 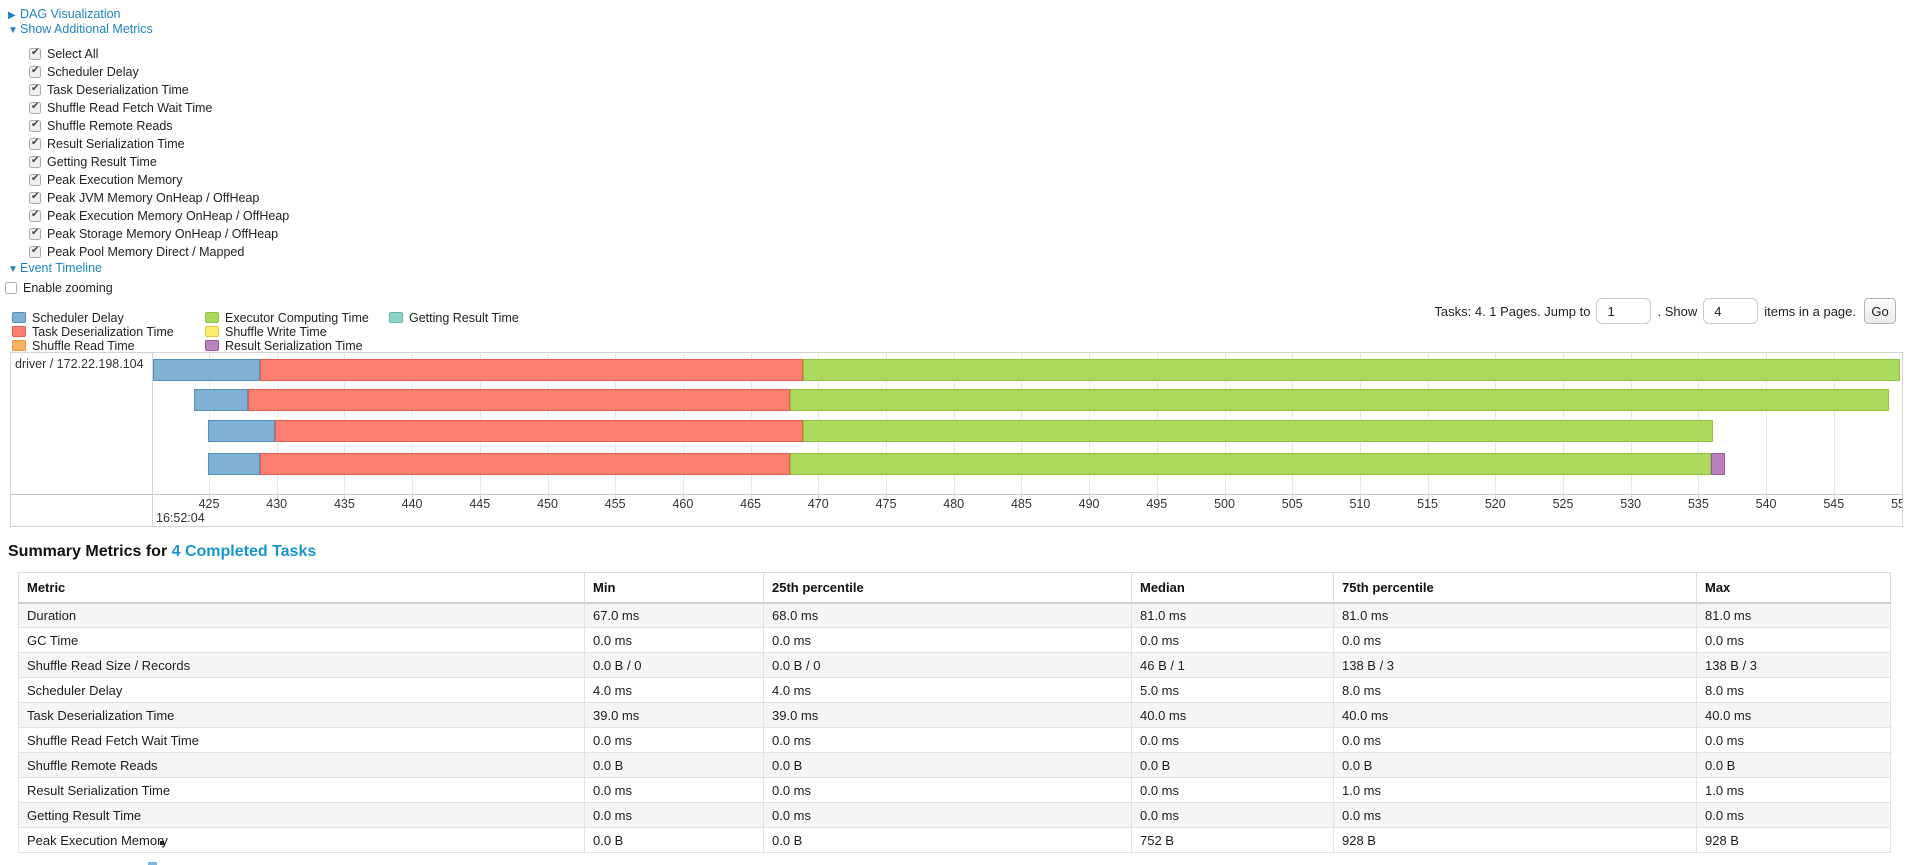 What do you see at coordinates (159, 180) in the screenshot?
I see `metric-option-peak-execution-memory: Peak Execution Memory` at bounding box center [159, 180].